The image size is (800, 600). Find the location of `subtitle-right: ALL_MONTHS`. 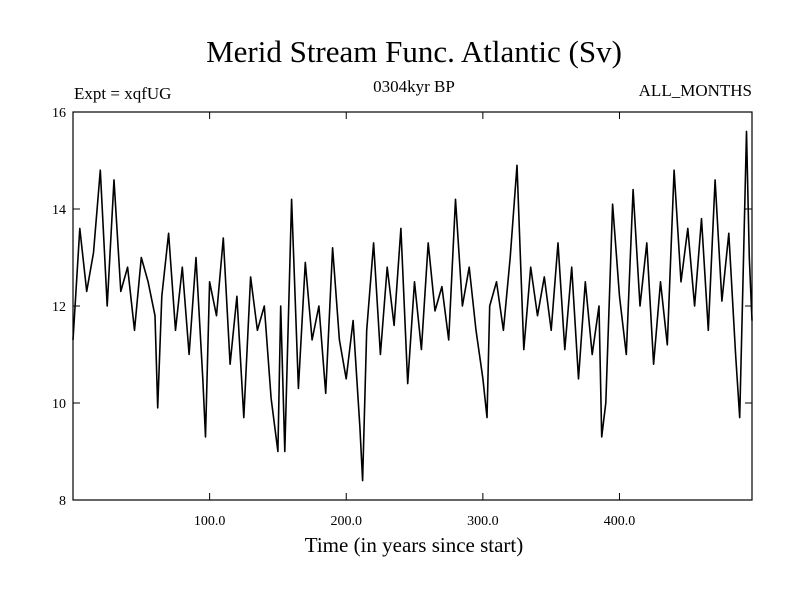

subtitle-right: ALL_MONTHS is located at coordinates (695, 90).